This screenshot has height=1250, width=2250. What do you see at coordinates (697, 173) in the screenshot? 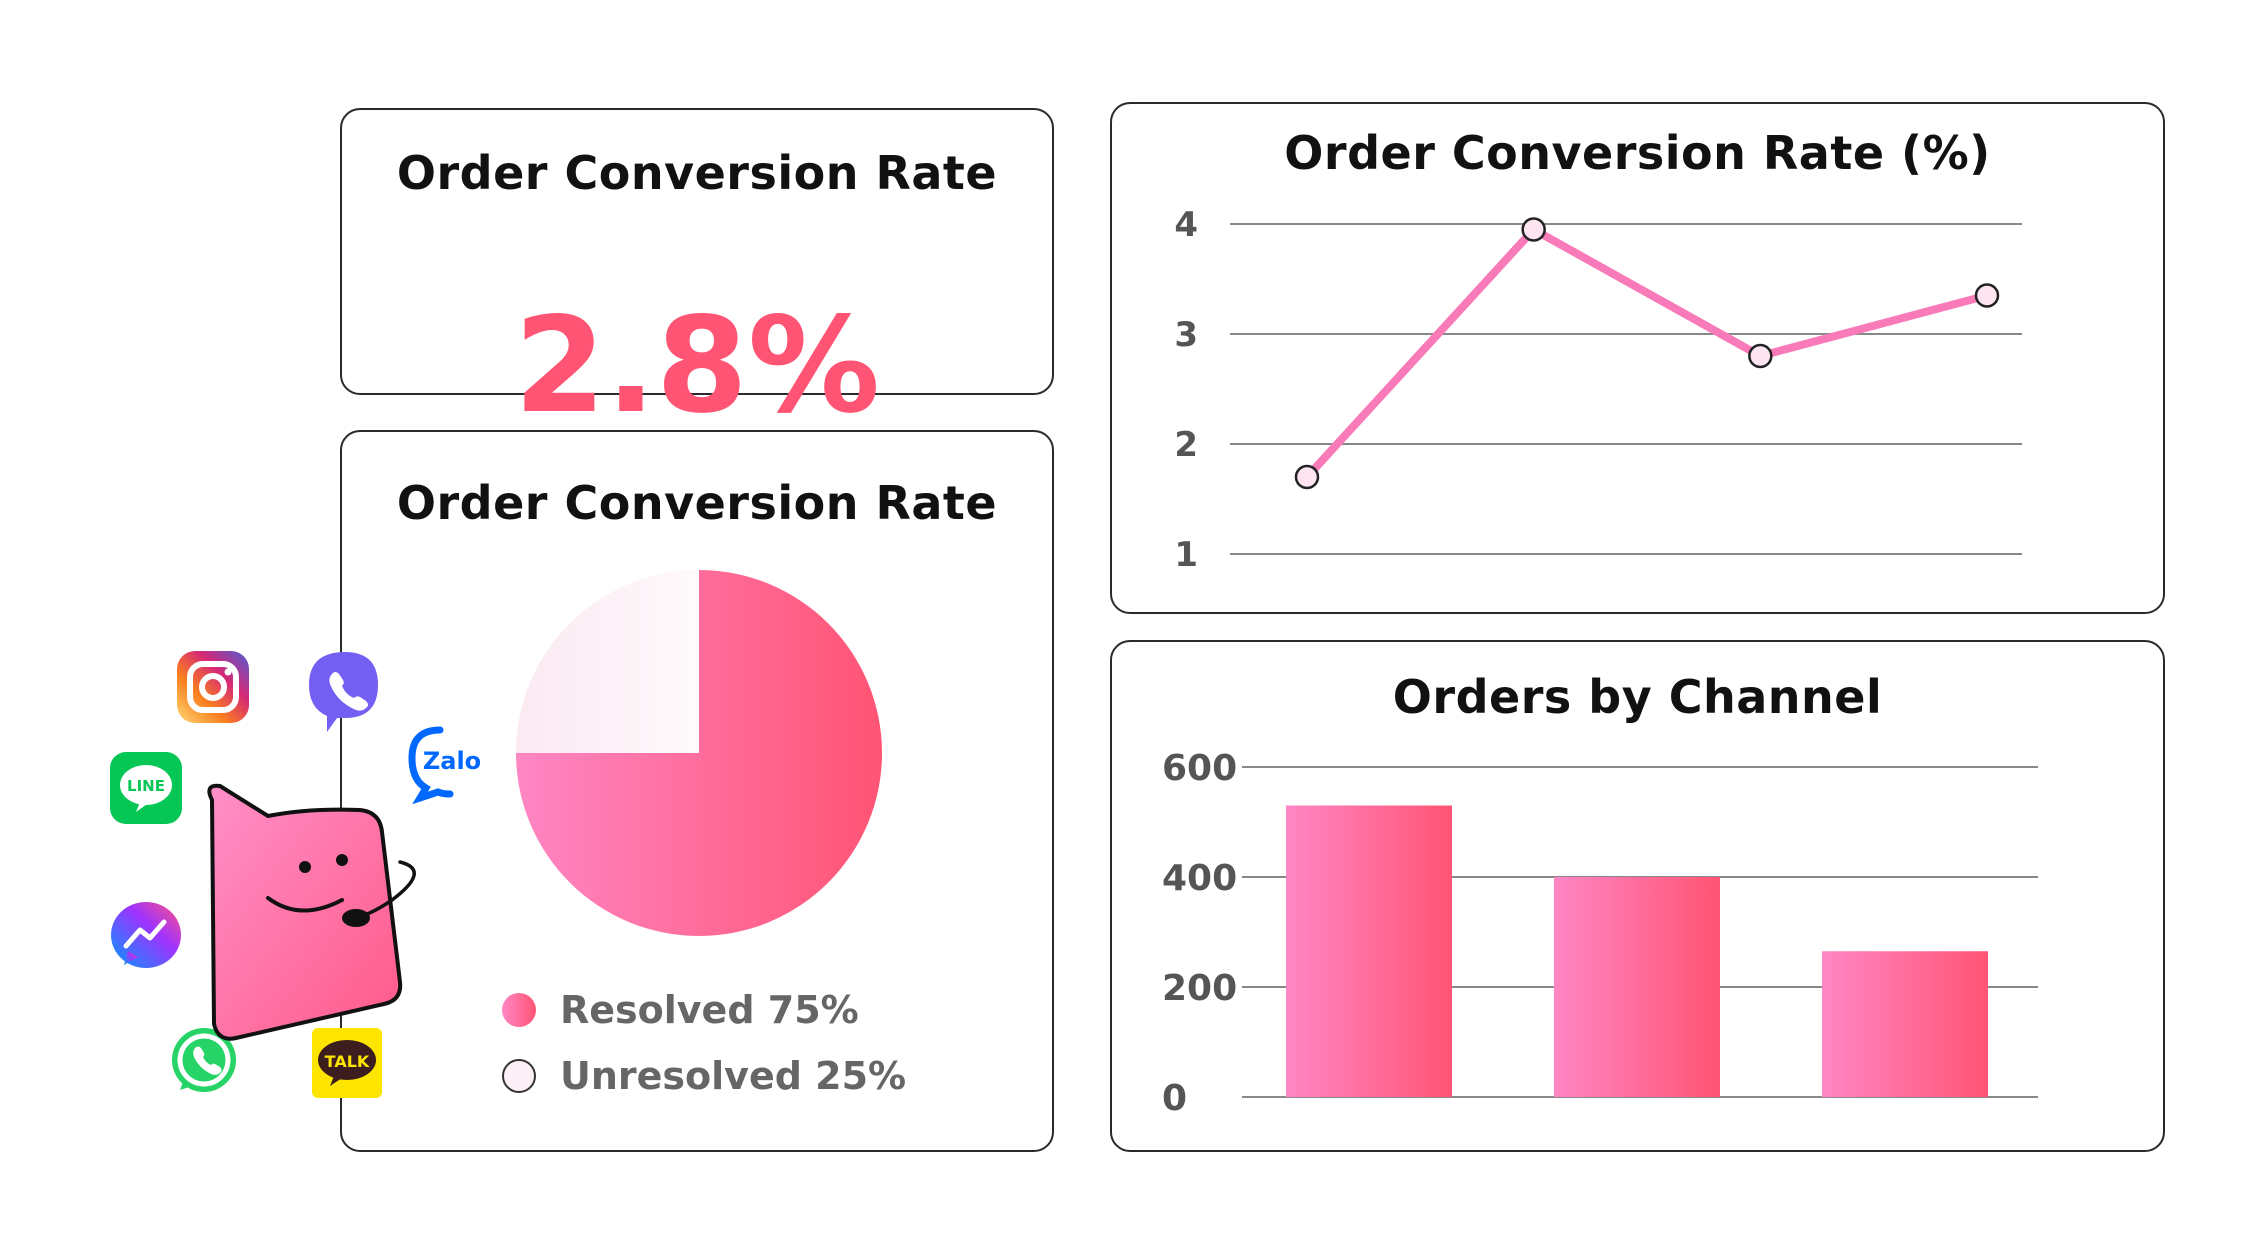
I see `kpi-title: Order Conversion Rate` at bounding box center [697, 173].